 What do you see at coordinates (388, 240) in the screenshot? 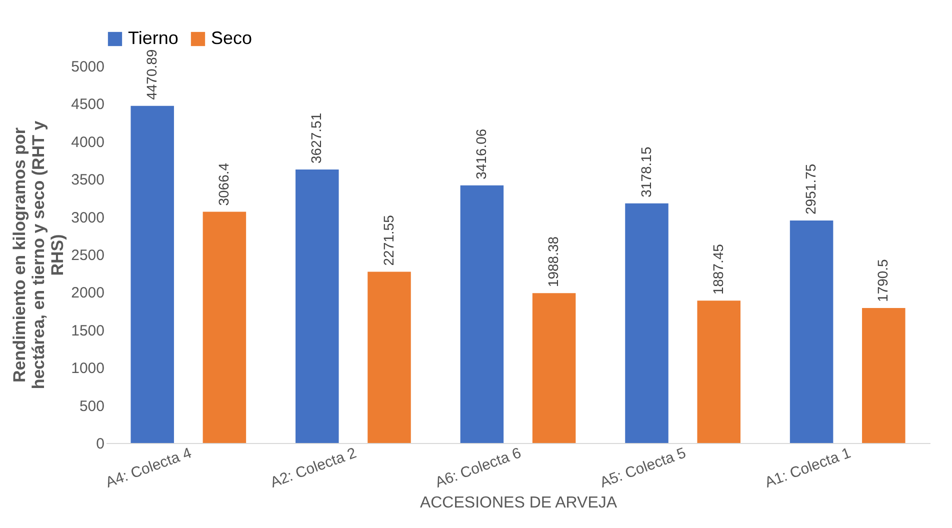
I see `data-label: 2271.55` at bounding box center [388, 240].